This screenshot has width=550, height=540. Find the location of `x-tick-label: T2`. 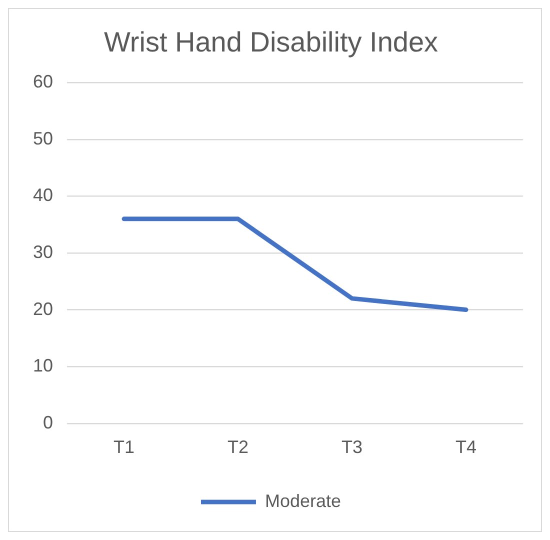

x-tick-label: T2 is located at coordinates (238, 447).